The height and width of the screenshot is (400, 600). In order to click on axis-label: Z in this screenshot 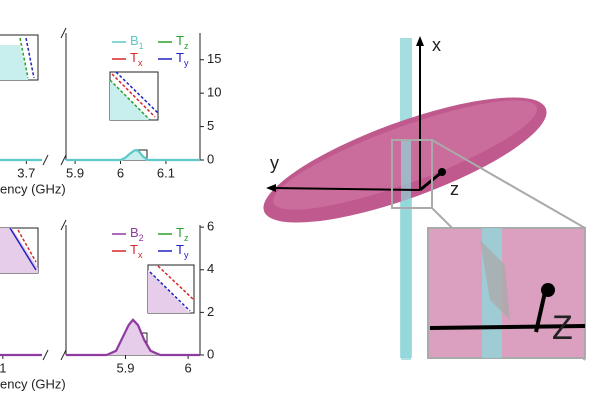, I will do `click(562, 328)`.